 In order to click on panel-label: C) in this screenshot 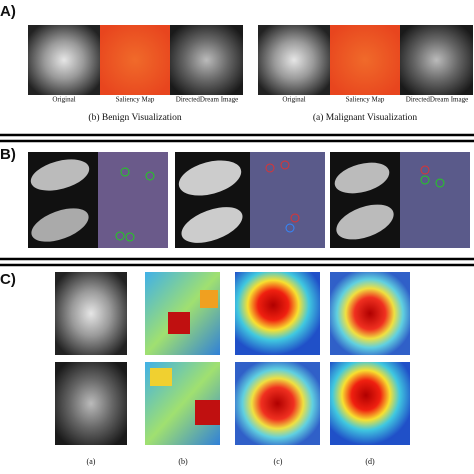, I will do `click(8, 279)`.